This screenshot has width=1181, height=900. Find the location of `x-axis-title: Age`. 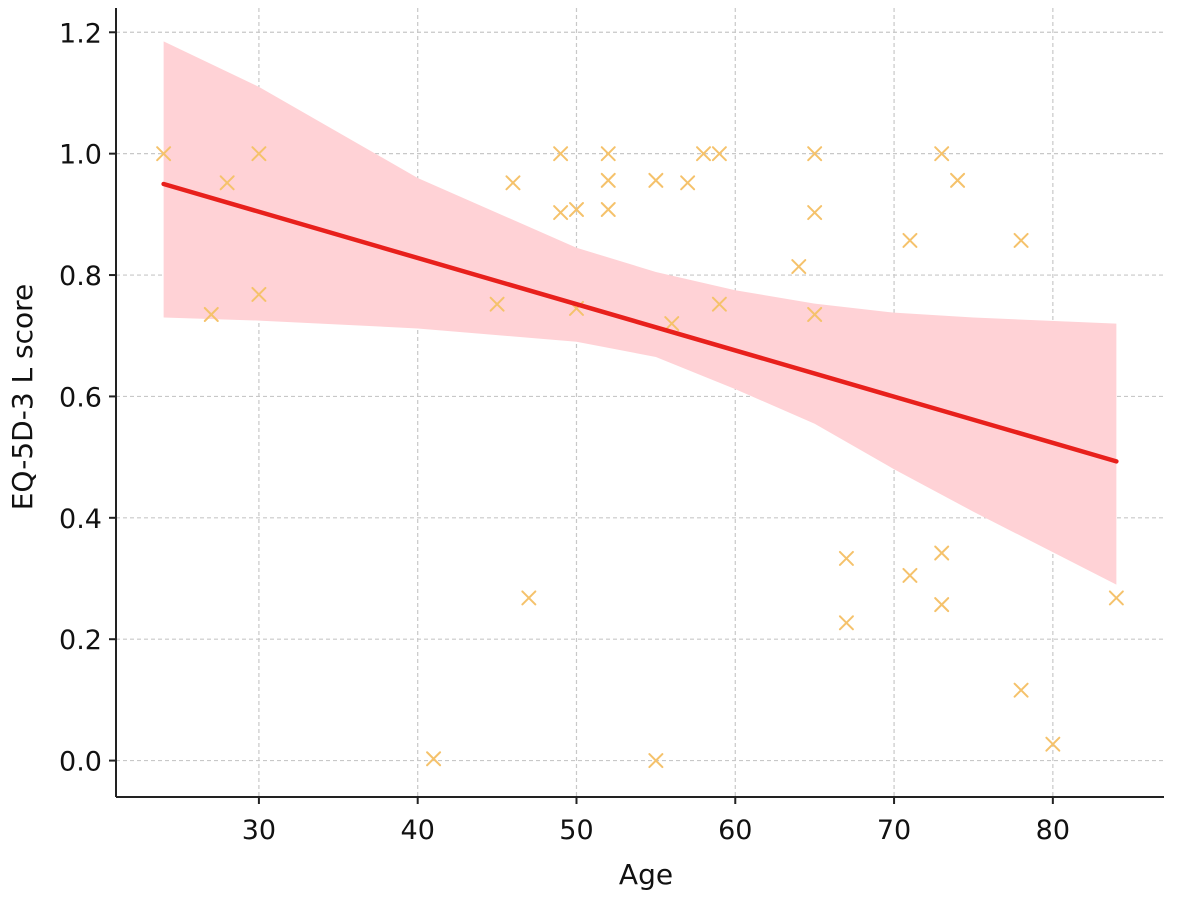

x-axis-title: Age is located at coordinates (646, 874).